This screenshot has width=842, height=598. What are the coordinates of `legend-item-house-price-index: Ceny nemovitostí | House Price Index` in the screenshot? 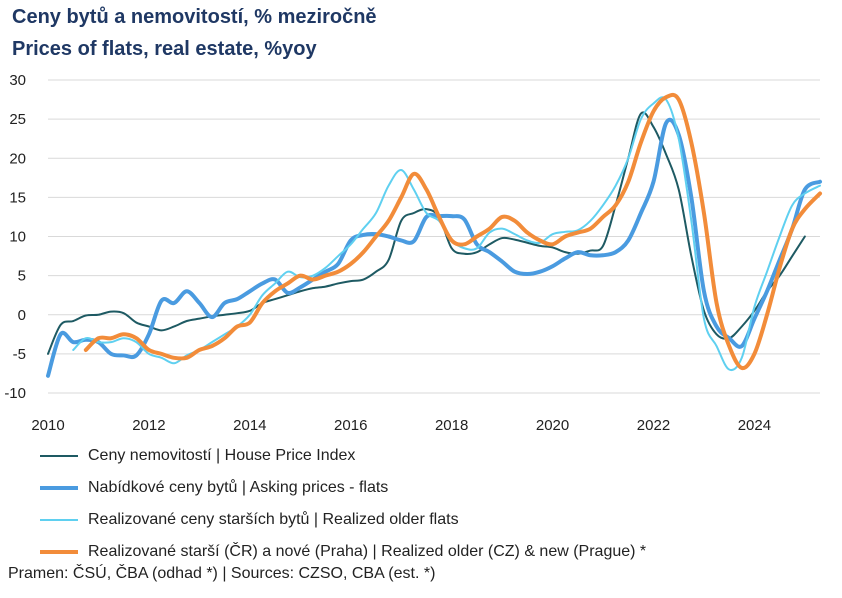 It's located at (343, 456).